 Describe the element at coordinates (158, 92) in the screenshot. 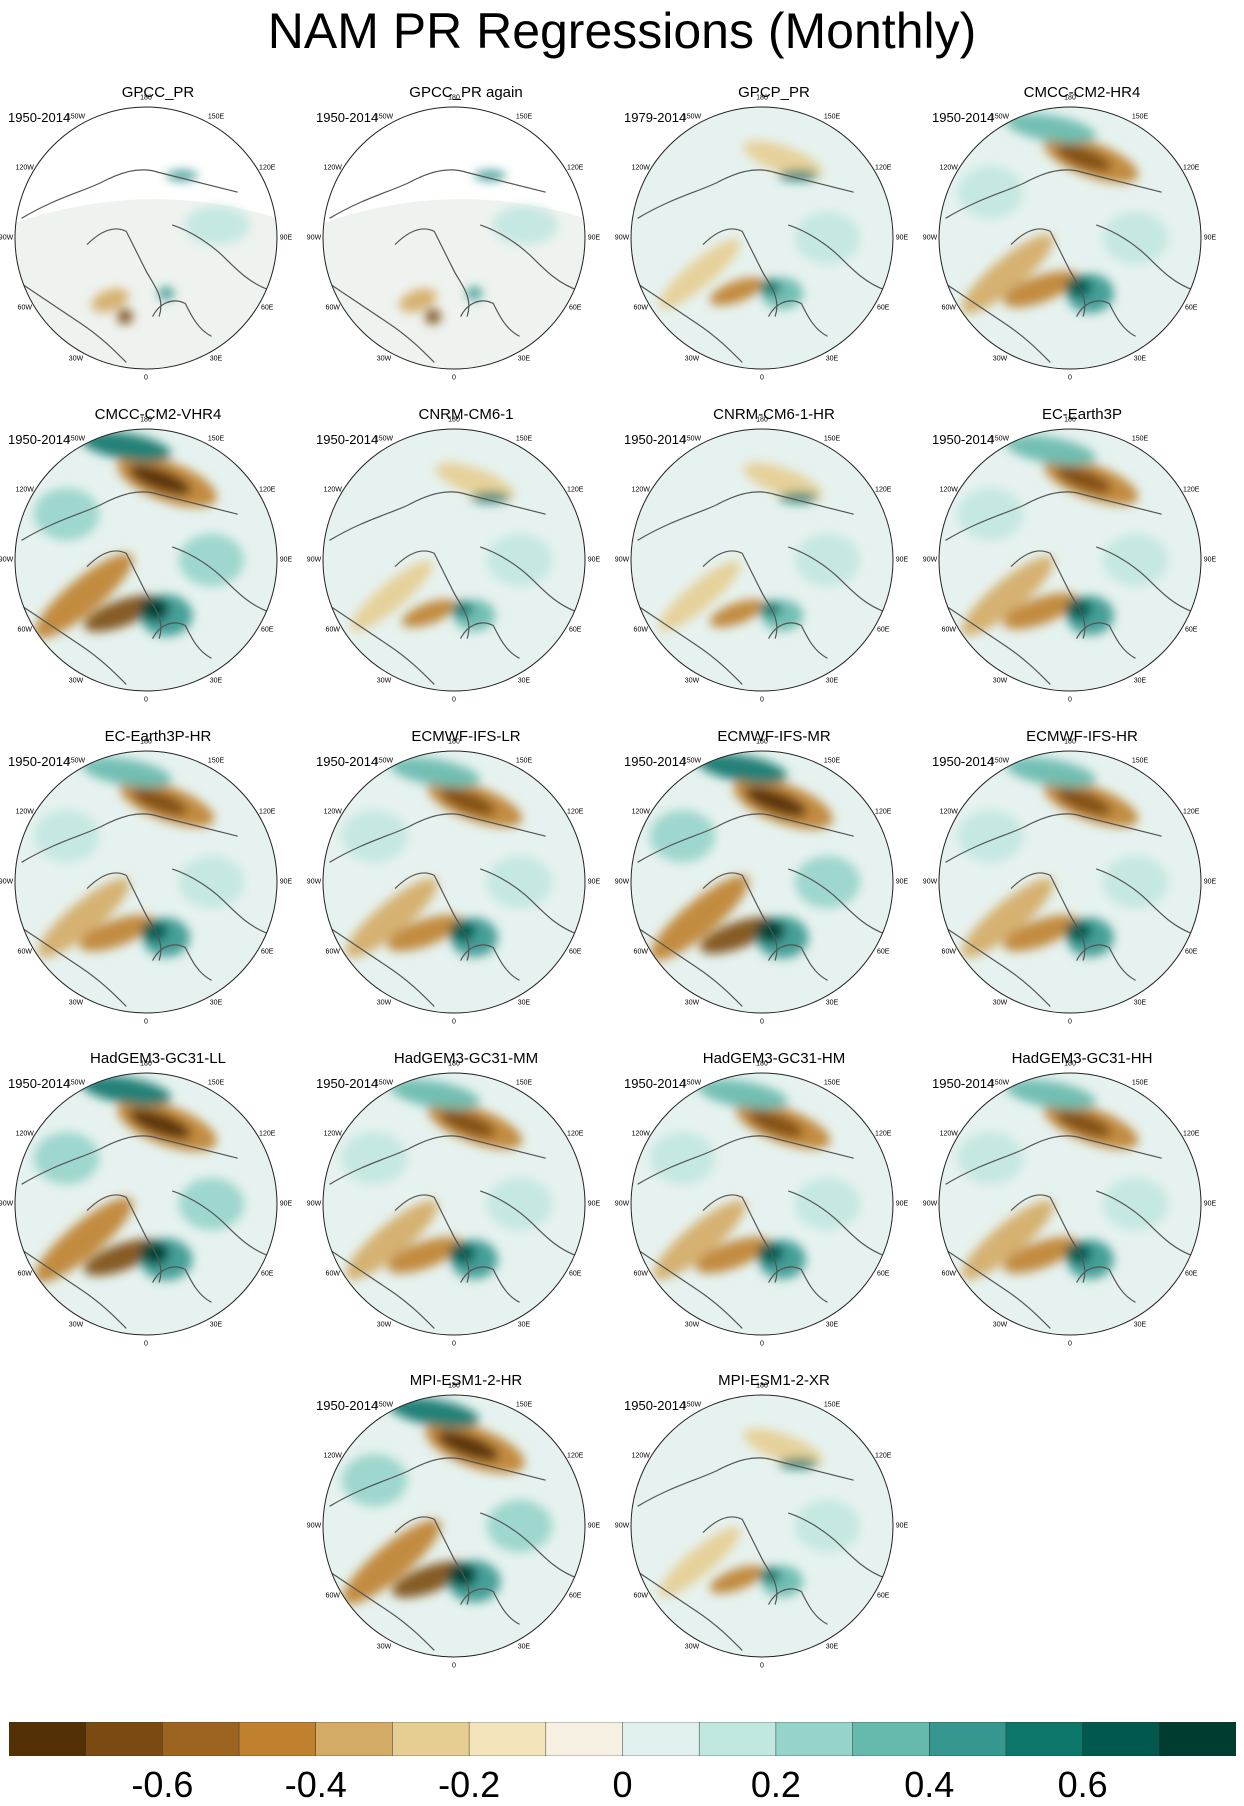

I see `panel-title: GPCC_PR` at that location.